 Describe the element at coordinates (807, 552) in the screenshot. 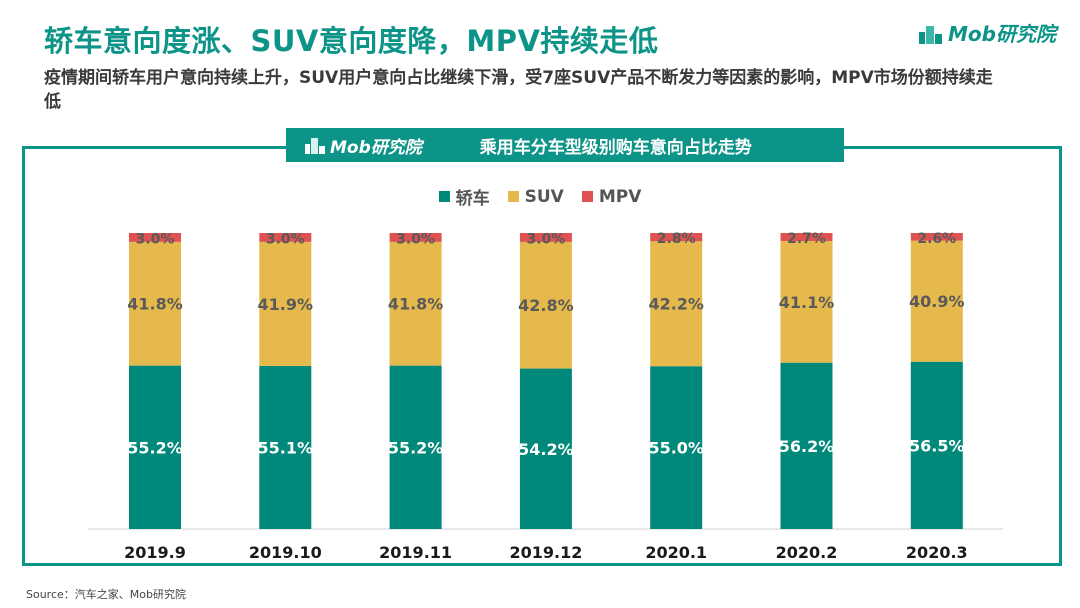

I see `x-tick-label: 2020.2` at that location.